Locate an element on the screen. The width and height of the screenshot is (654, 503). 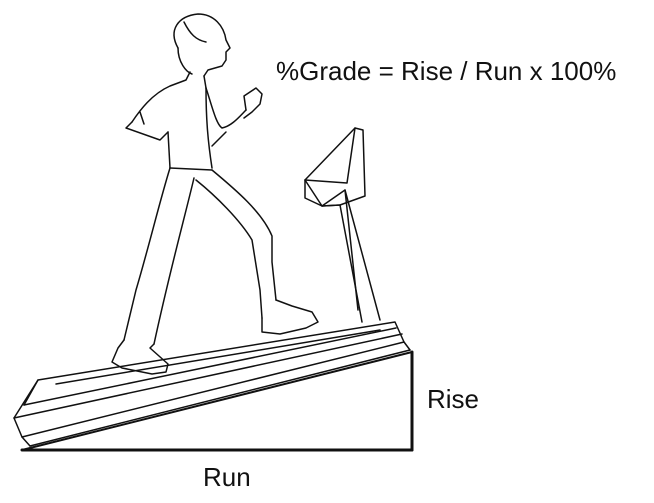
incline-wedge is located at coordinates (217, 401).